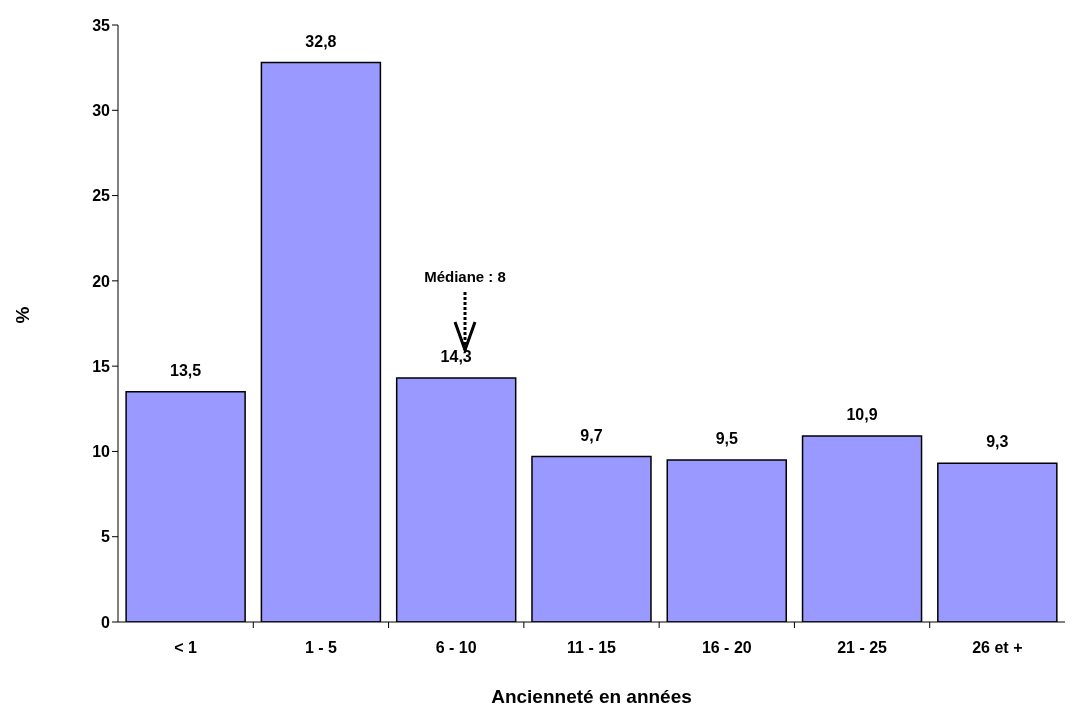  Describe the element at coordinates (101, 452) in the screenshot. I see `y-tick-label: 10` at that location.